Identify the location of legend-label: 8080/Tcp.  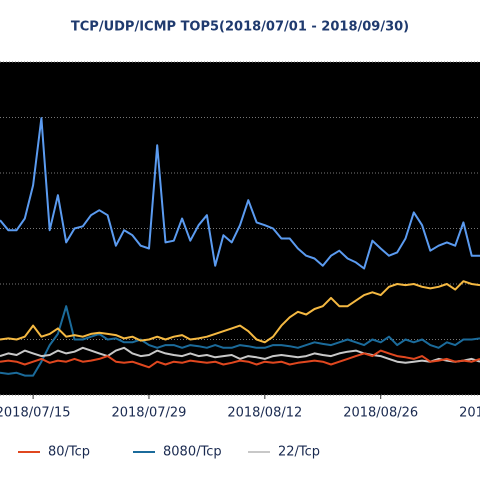
(192, 452).